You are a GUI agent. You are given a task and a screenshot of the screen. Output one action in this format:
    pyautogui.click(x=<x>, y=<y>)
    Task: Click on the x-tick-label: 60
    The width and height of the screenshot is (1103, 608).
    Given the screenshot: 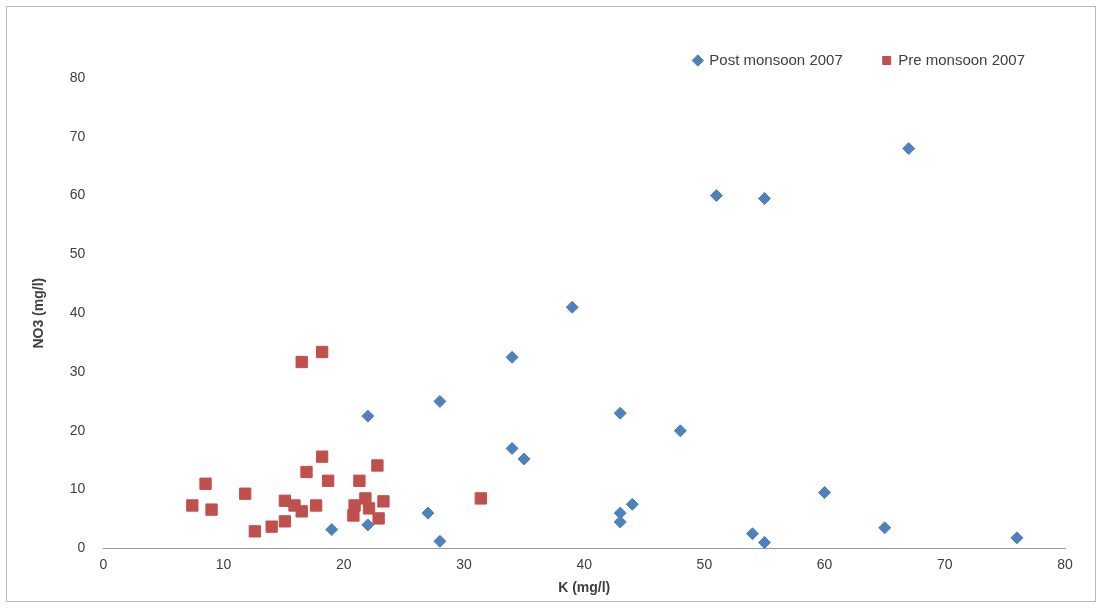 What is the action you would take?
    pyautogui.click(x=824, y=563)
    